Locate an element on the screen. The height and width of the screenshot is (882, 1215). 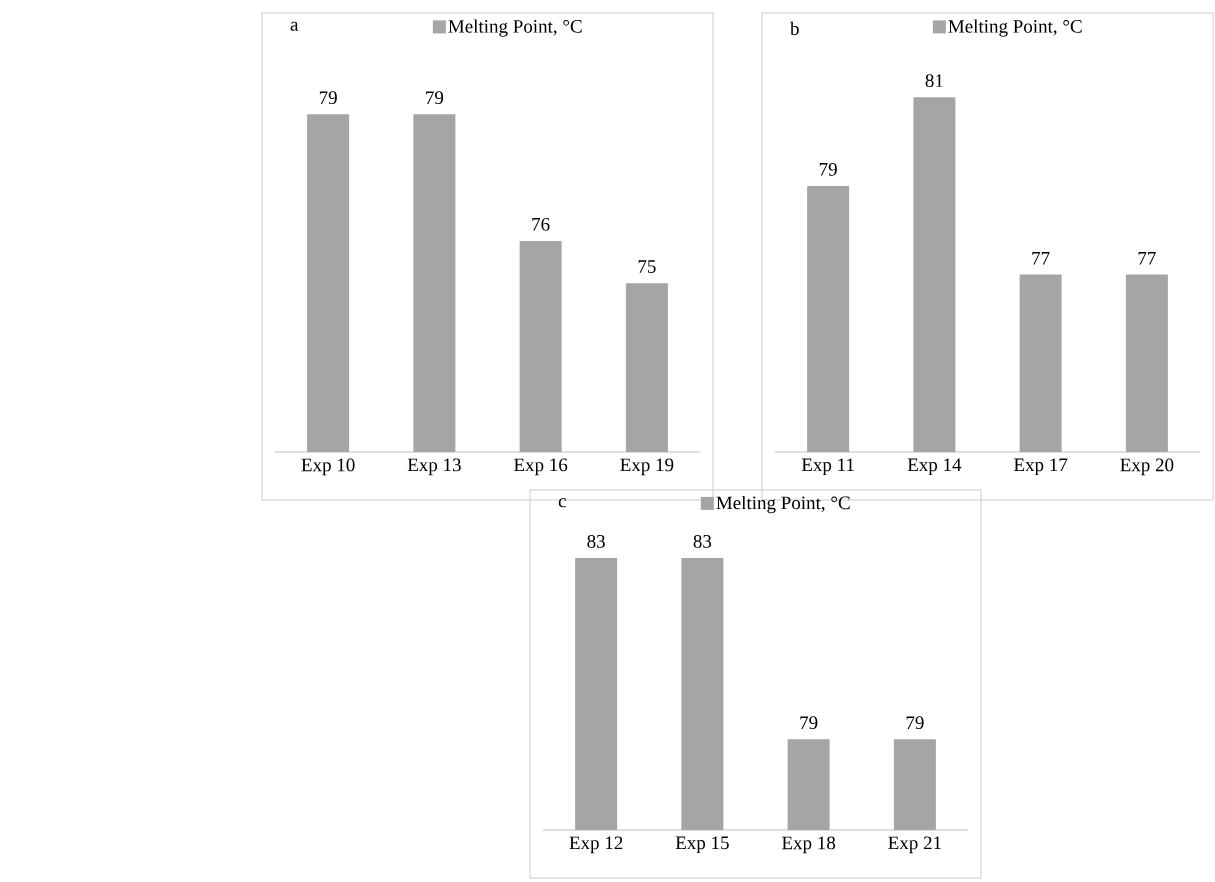
chart-title: b is located at coordinates (794, 28).